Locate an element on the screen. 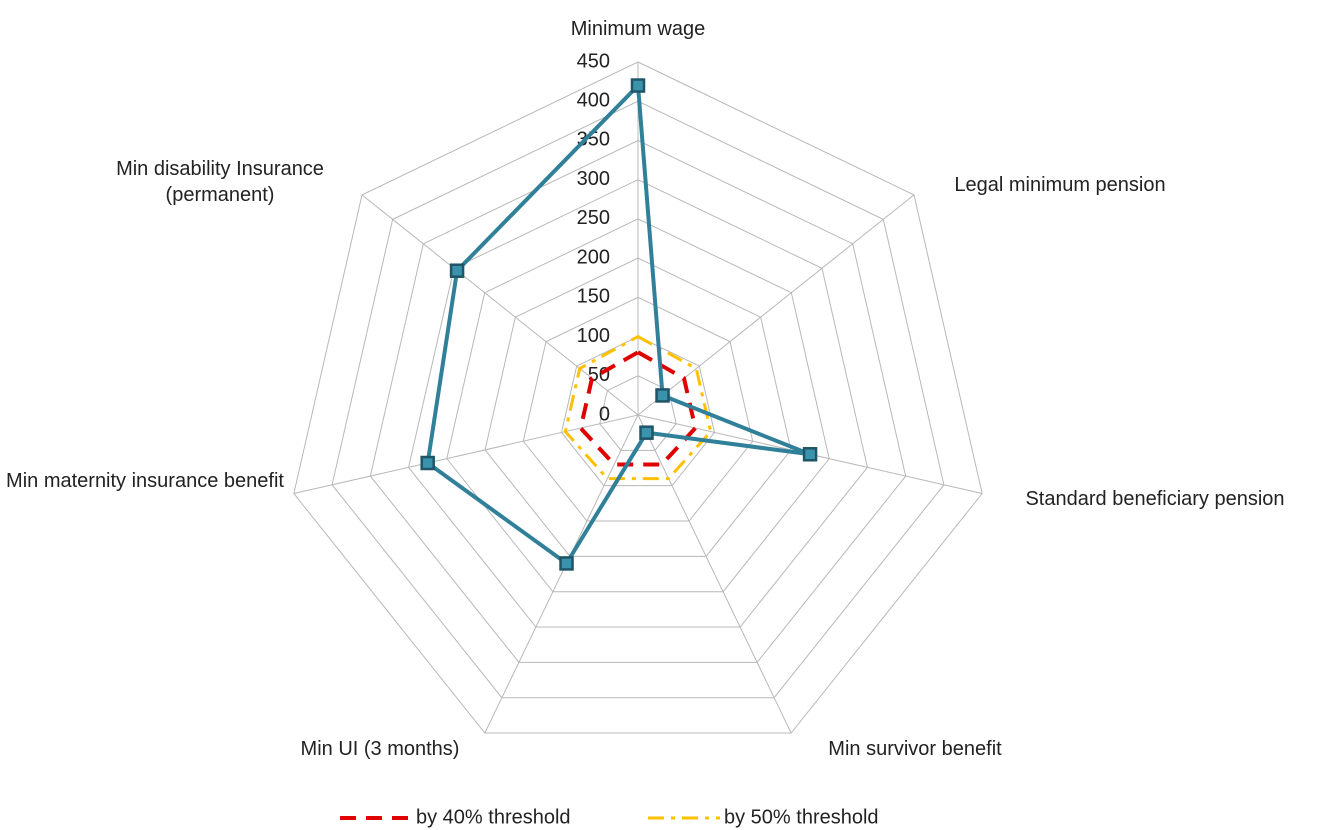  category-label: Min UI (3 months) is located at coordinates (380, 749).